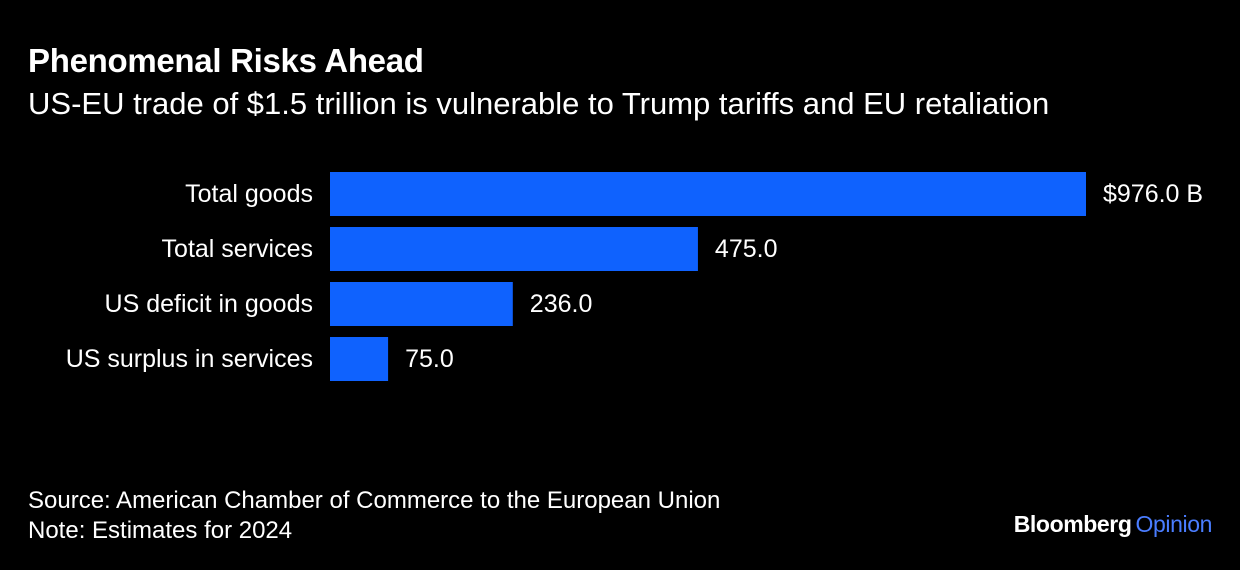 Image resolution: width=1240 pixels, height=570 pixels. I want to click on bloomberg-opinion-logo: Bloomberg Opinion, so click(1113, 524).